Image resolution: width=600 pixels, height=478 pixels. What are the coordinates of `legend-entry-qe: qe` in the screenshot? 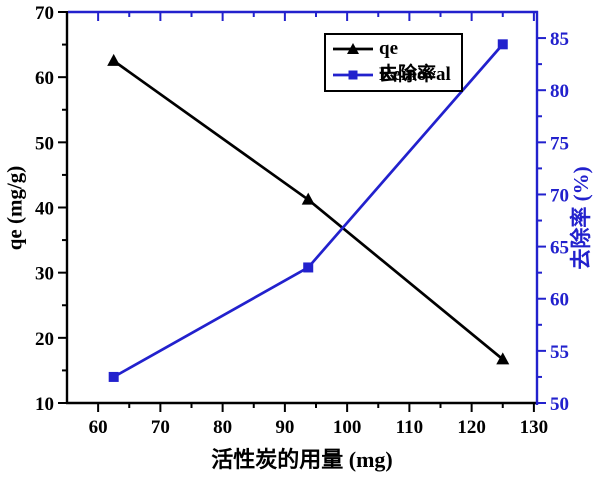 It's located at (392, 49).